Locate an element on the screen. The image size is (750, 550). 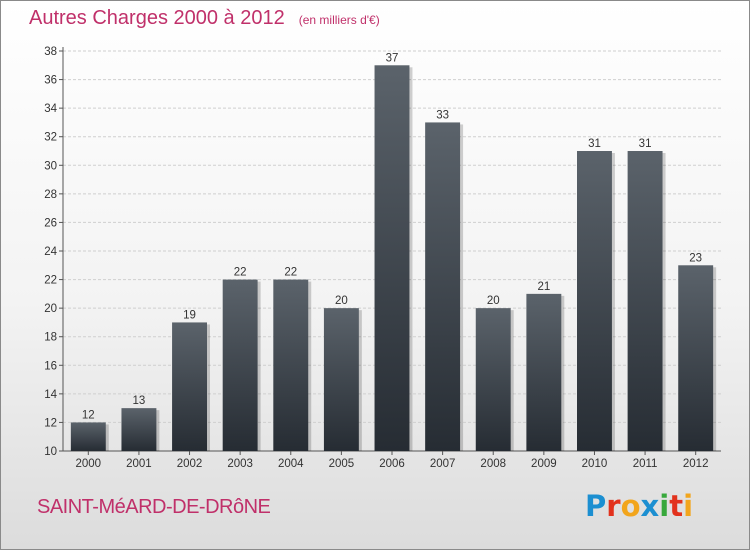
logo-letter: o is located at coordinates (630, 506).